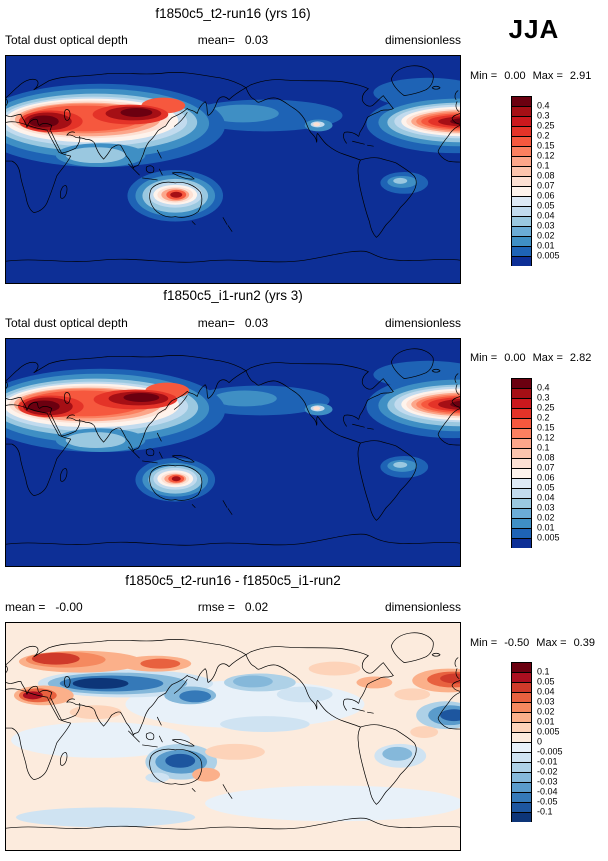  What do you see at coordinates (546, 155) in the screenshot?
I see `colorbar-tick-label: 0.12` at bounding box center [546, 155].